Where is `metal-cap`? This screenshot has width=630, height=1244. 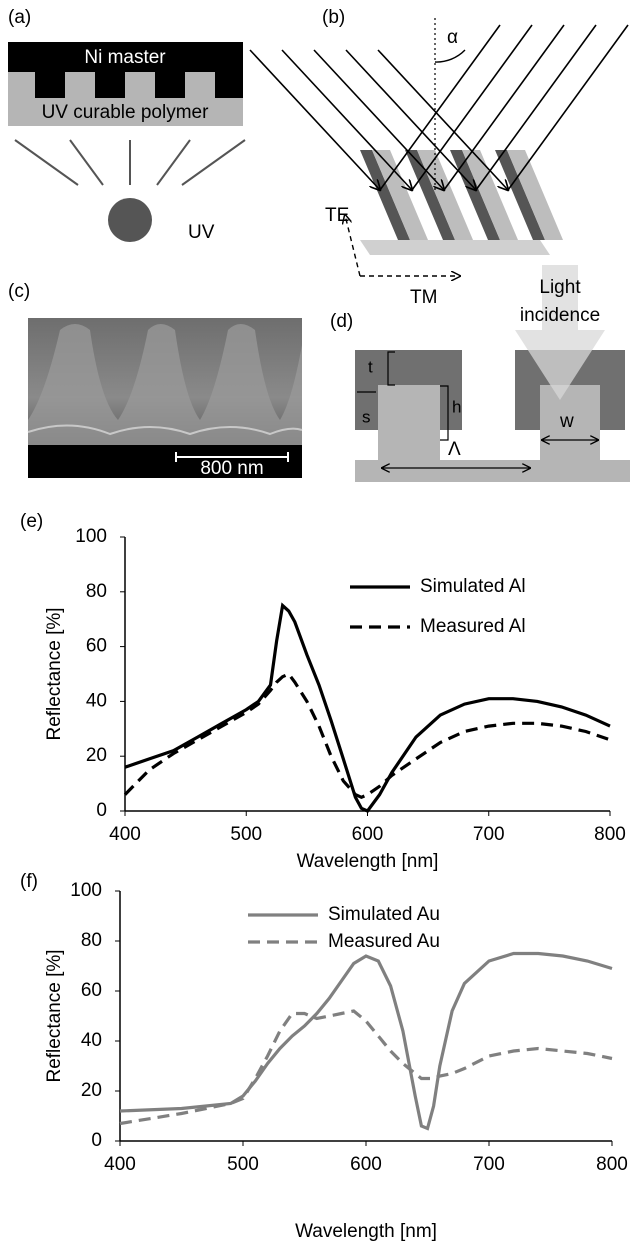 metal-cap is located at coordinates (408, 390).